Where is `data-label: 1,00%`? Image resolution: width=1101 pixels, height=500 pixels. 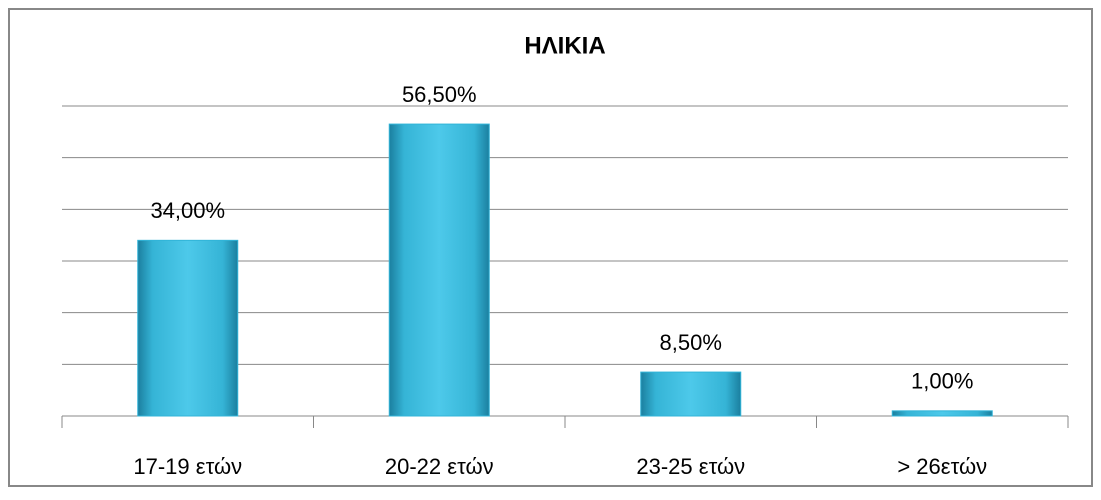 data-label: 1,00% is located at coordinates (942, 381).